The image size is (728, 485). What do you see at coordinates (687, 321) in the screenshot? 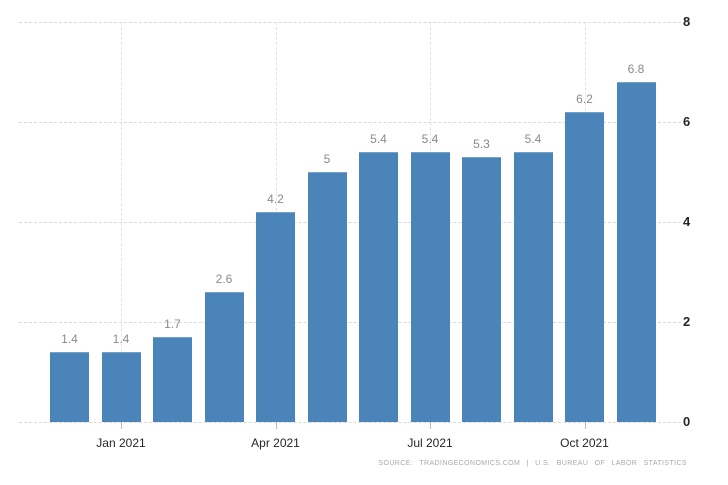
I see `y-axis-tick-label: 2` at bounding box center [687, 321].